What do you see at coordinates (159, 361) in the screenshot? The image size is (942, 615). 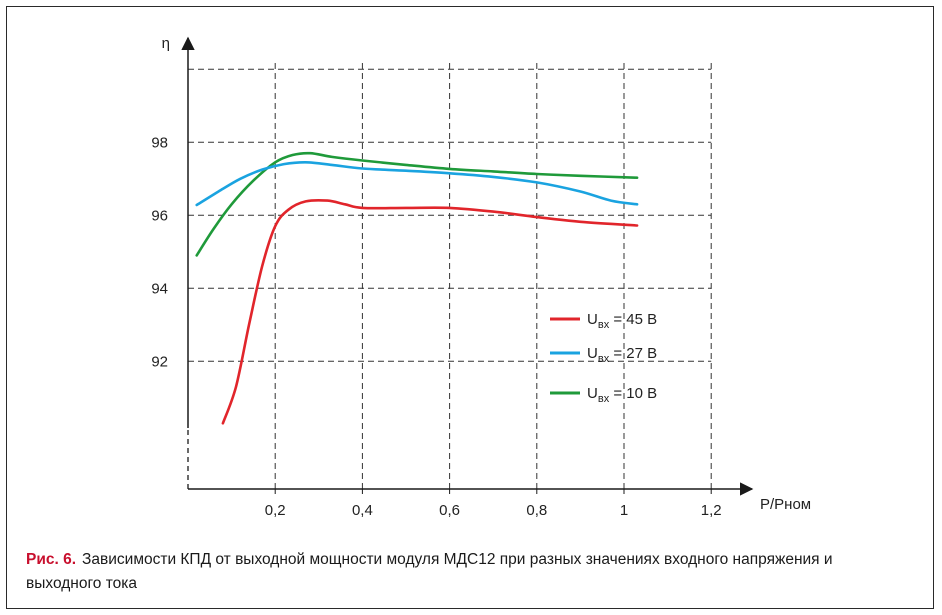 I see `y-tick-label: 92` at bounding box center [159, 361].